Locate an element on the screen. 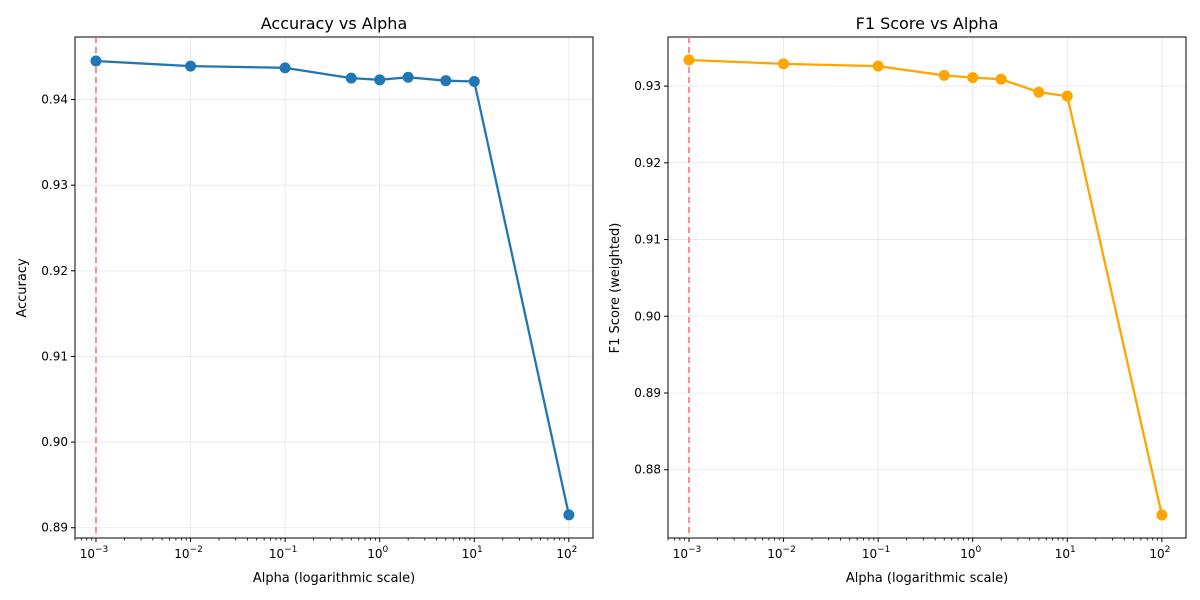 The image size is (1200, 600). f1-y-tick-label-0: 0.88 is located at coordinates (647, 470).